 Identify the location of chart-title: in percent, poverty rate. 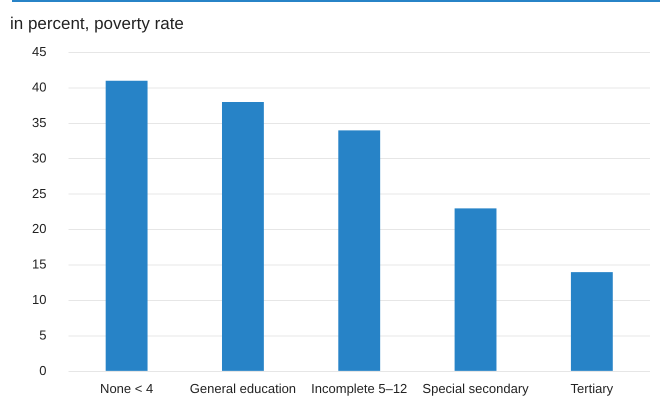
(97, 23).